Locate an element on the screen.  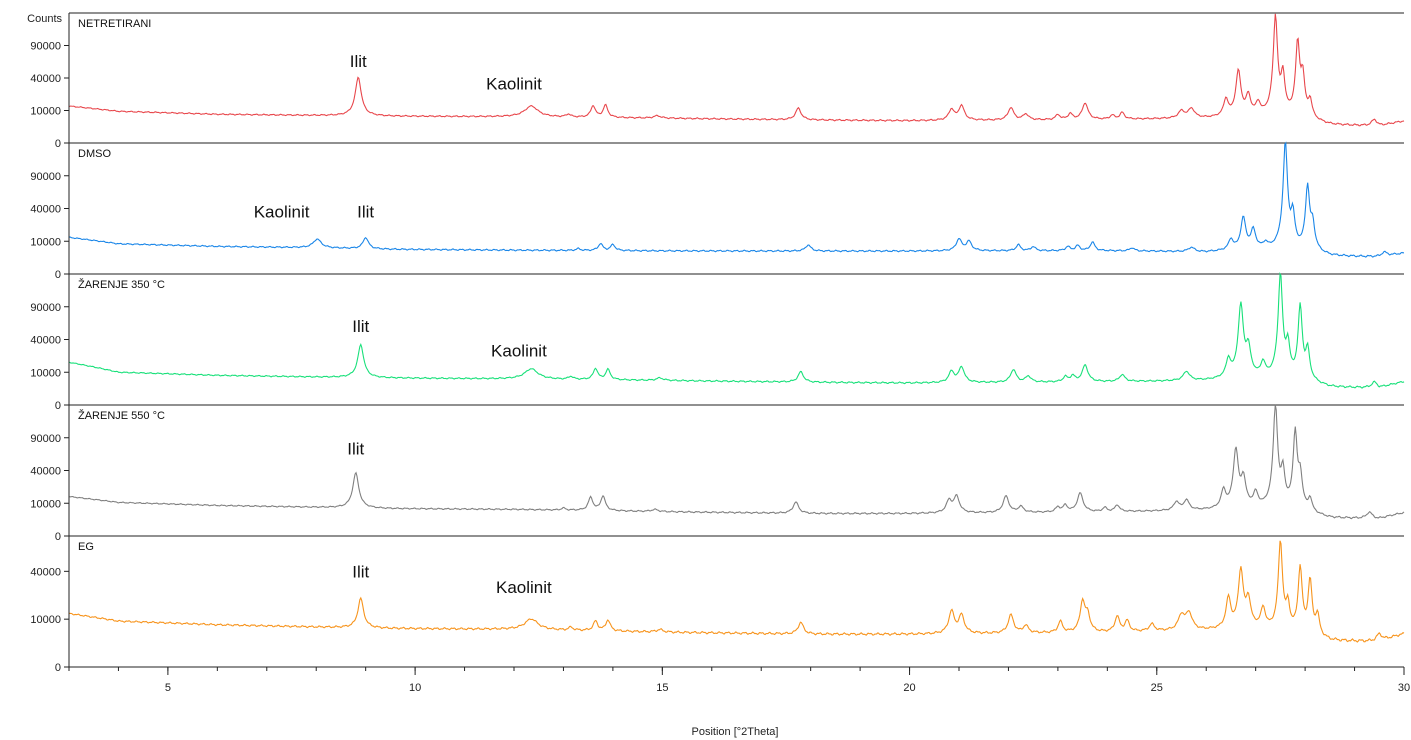
x-tick-label: 30 is located at coordinates (1404, 688).